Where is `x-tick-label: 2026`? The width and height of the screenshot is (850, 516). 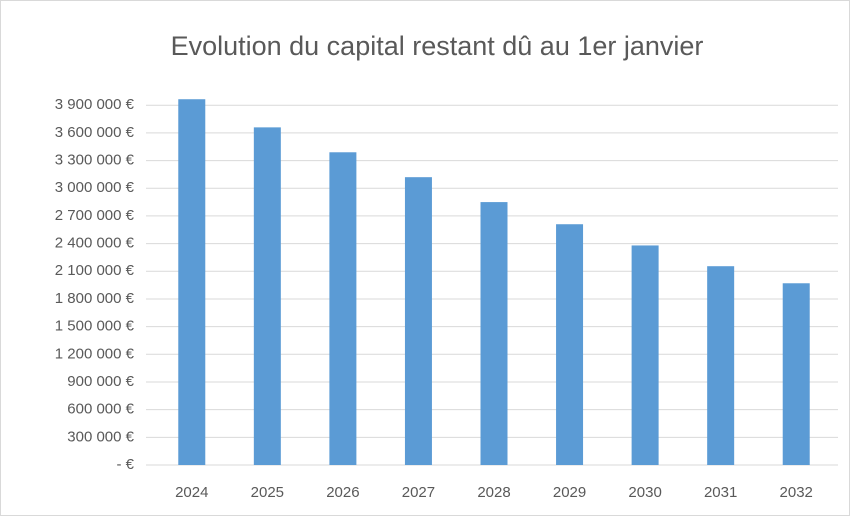 x-tick-label: 2026 is located at coordinates (342, 492).